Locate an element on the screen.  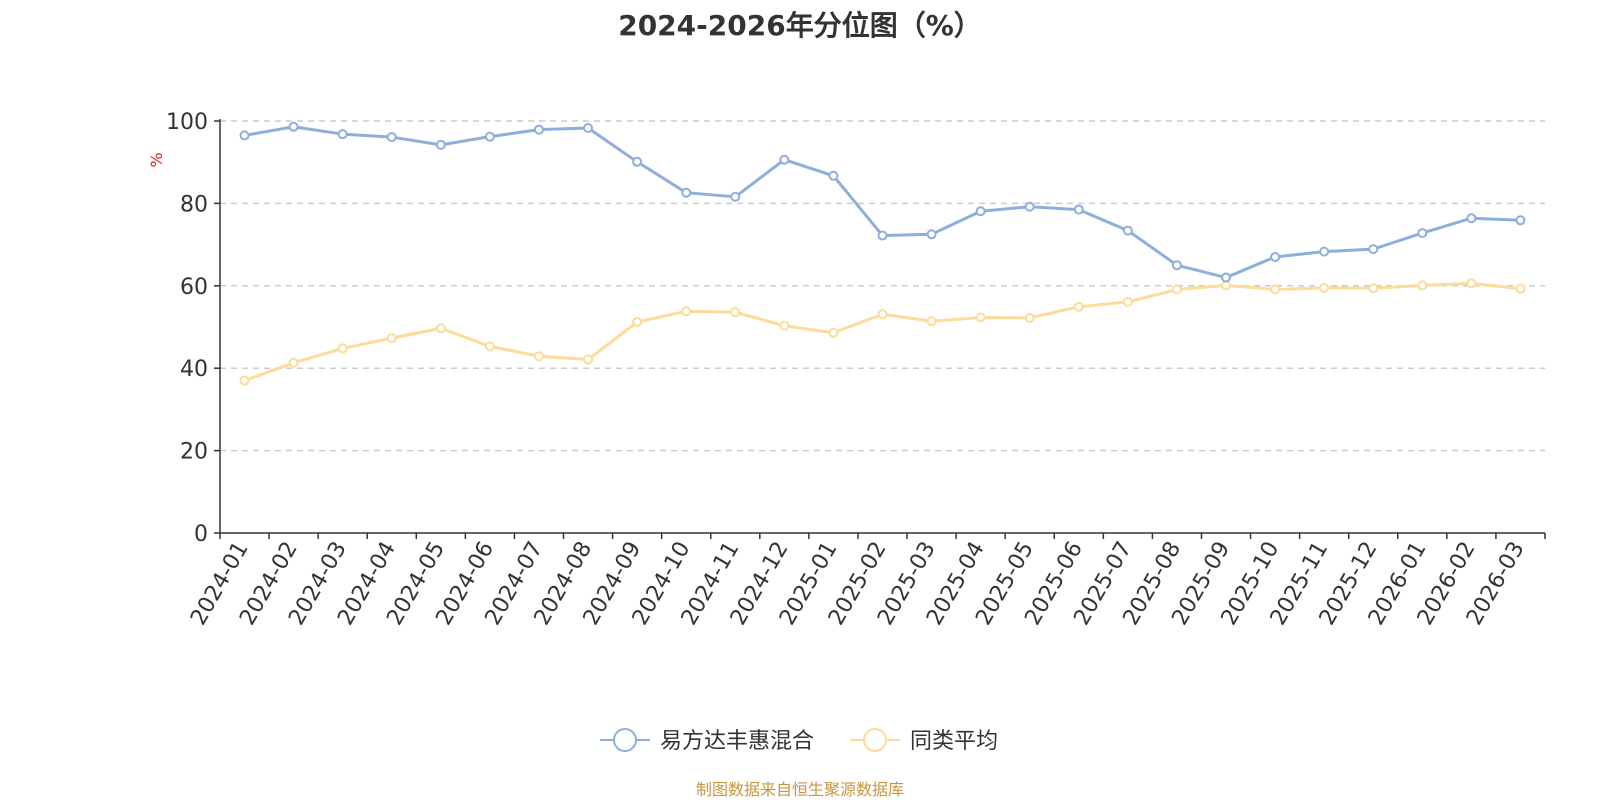
y-axis-unit-label: % is located at coordinates (156, 159).